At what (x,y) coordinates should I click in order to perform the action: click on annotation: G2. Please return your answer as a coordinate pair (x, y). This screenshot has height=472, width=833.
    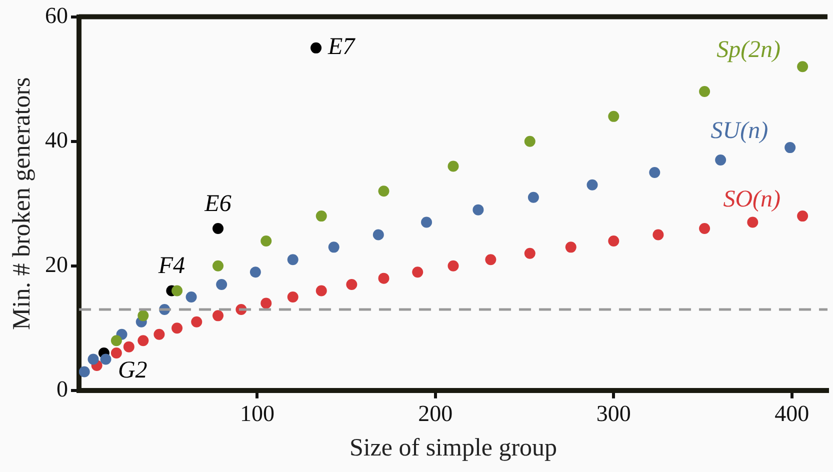
    Looking at the image, I should click on (133, 370).